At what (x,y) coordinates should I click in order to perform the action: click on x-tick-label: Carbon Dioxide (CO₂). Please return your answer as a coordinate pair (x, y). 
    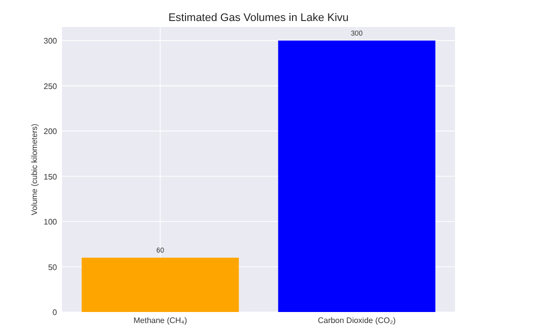
    Looking at the image, I should click on (357, 320).